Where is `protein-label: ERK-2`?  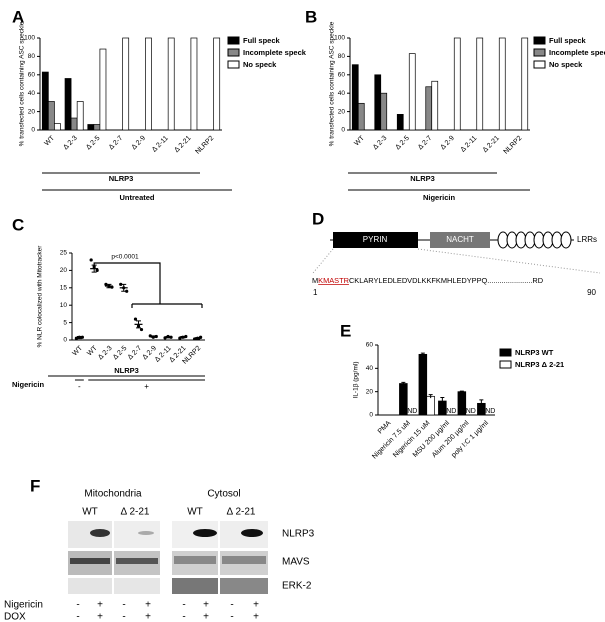 protein-label: ERK-2 is located at coordinates (297, 586).